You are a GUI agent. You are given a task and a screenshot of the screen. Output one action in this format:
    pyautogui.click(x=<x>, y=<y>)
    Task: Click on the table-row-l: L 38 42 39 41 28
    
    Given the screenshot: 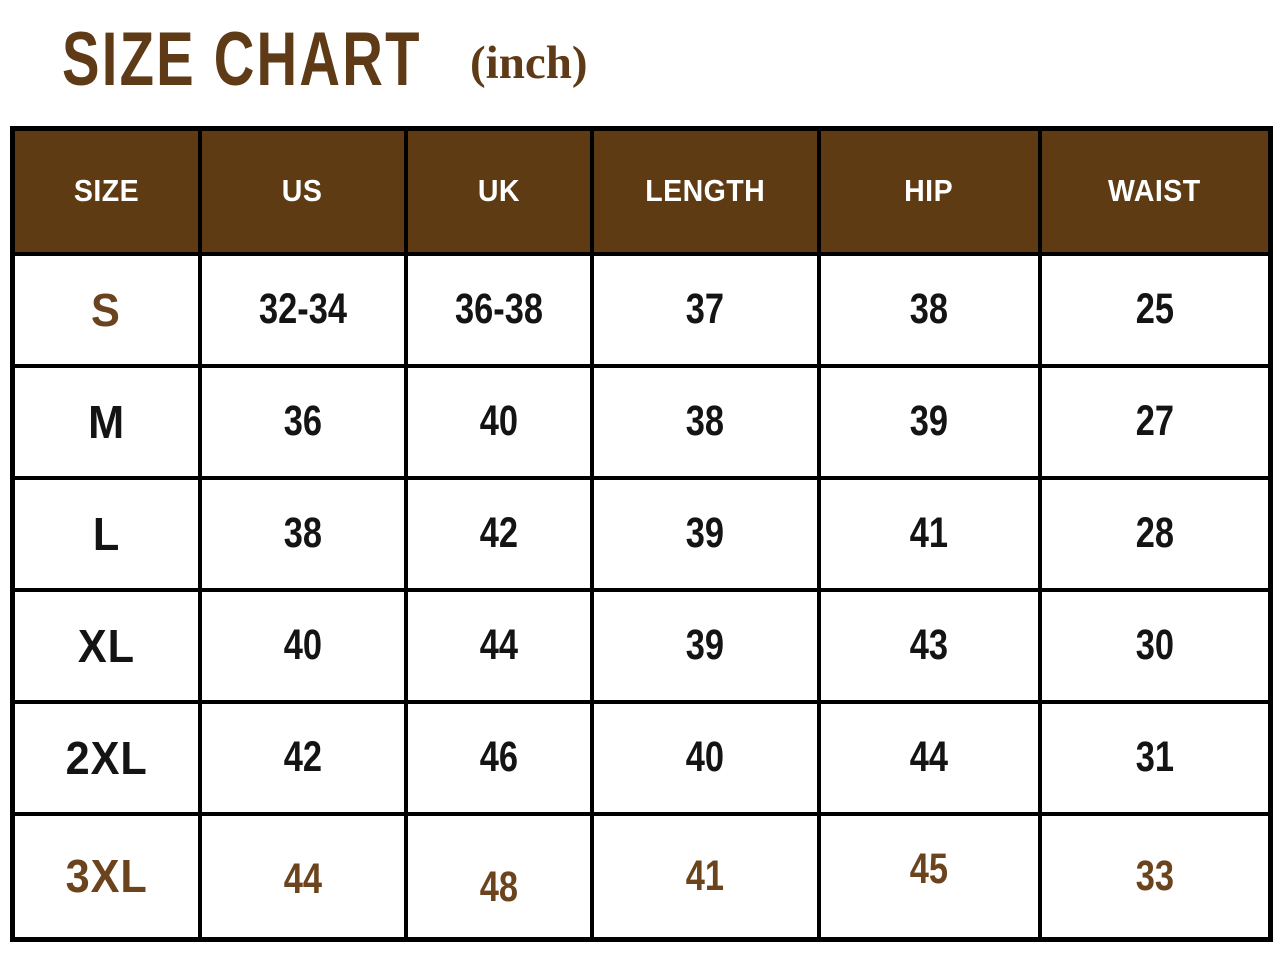 What is the action you would take?
    pyautogui.click(x=641, y=533)
    